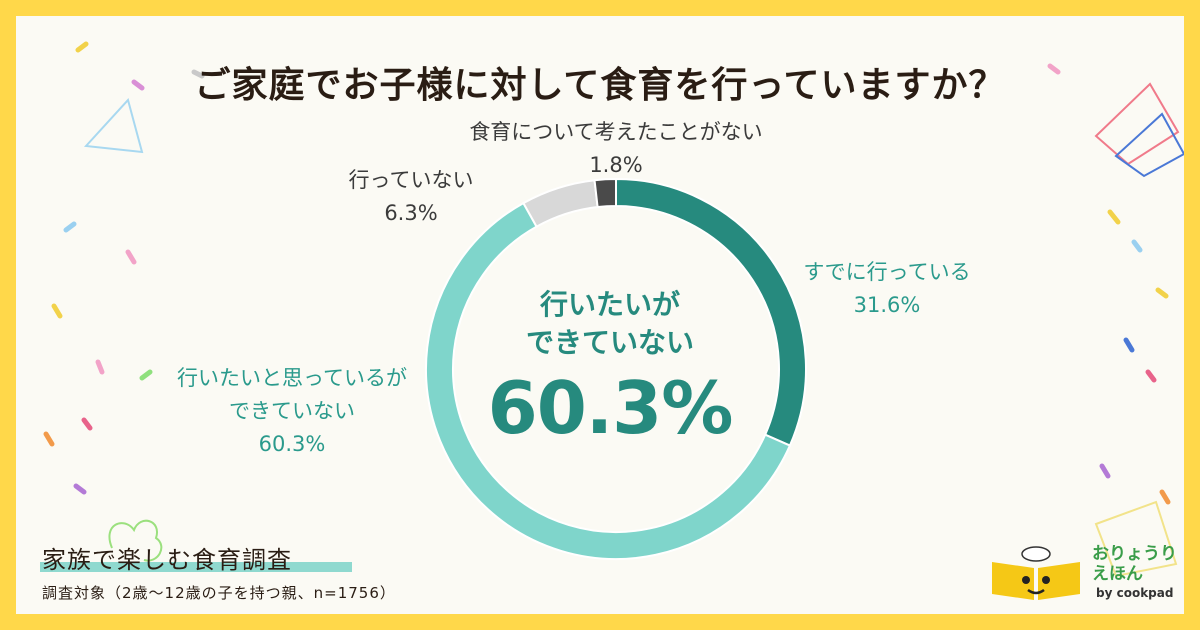  Describe the element at coordinates (219, 593) in the screenshot. I see `survey-note: 調査対象（2歳〜12歳の子を持つ親、n=1756）` at that location.